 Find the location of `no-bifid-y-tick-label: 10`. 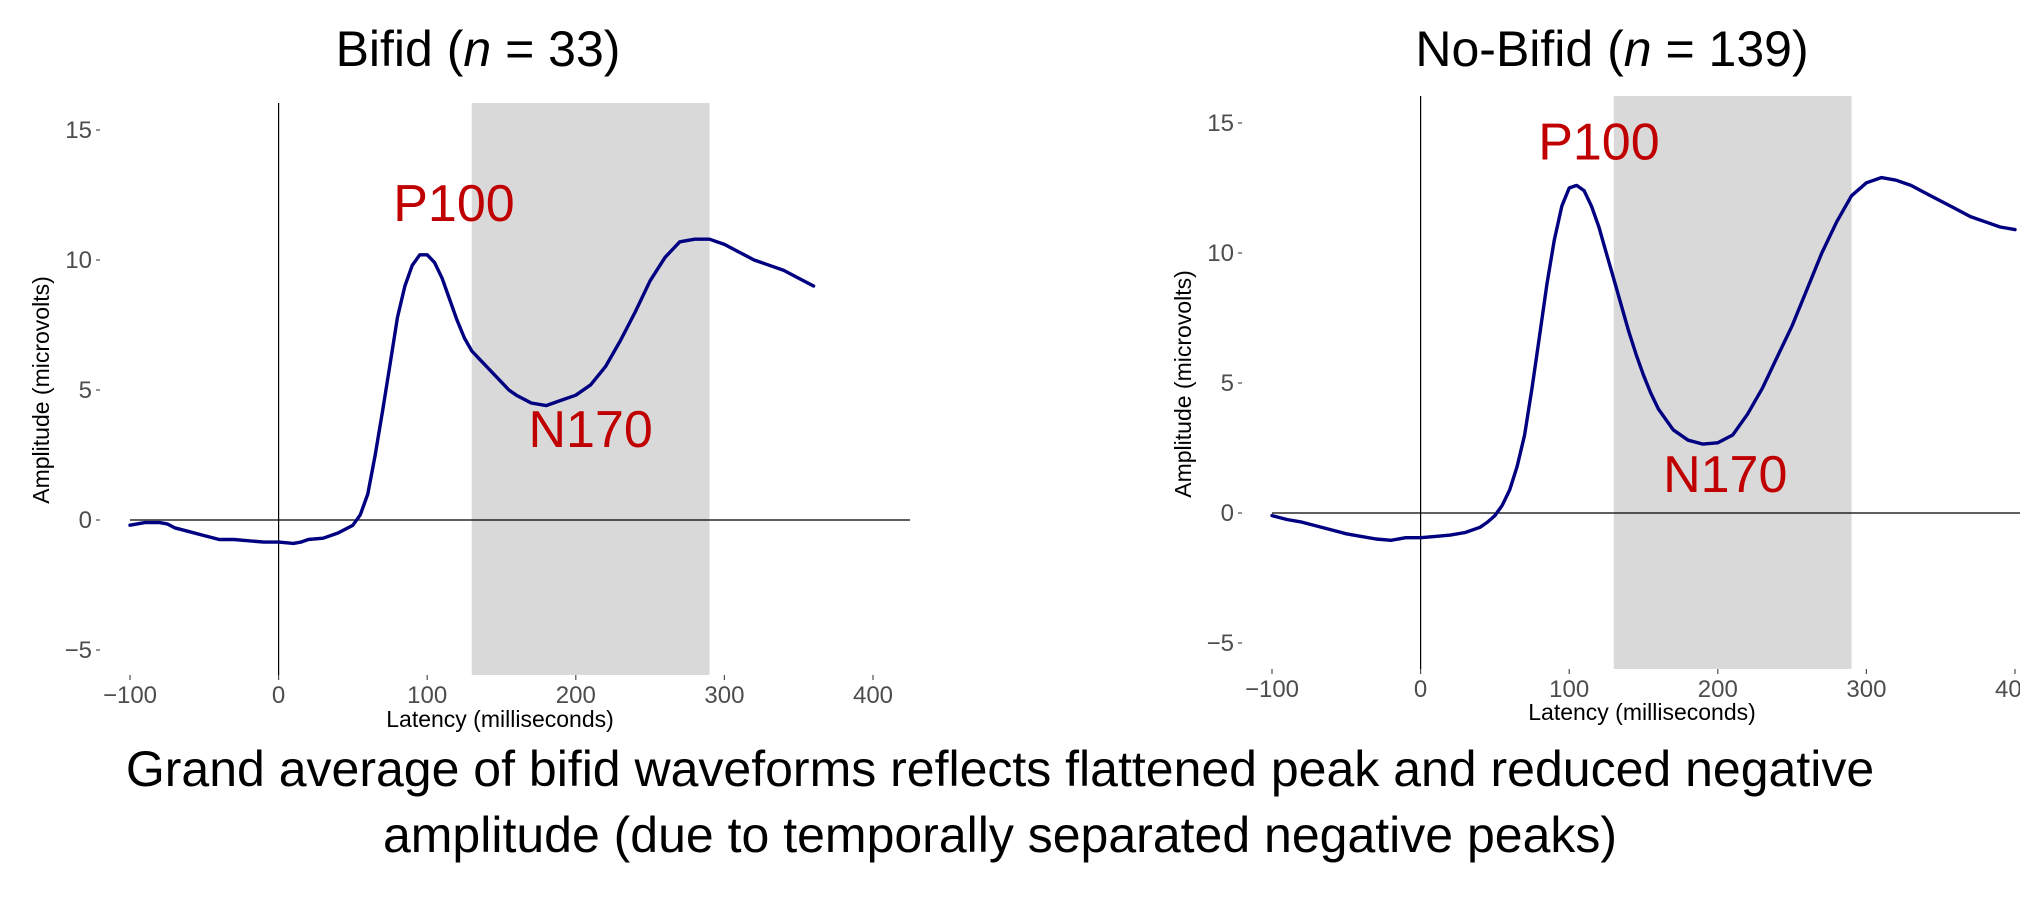

no-bifid-y-tick-label: 10 is located at coordinates (1220, 253).